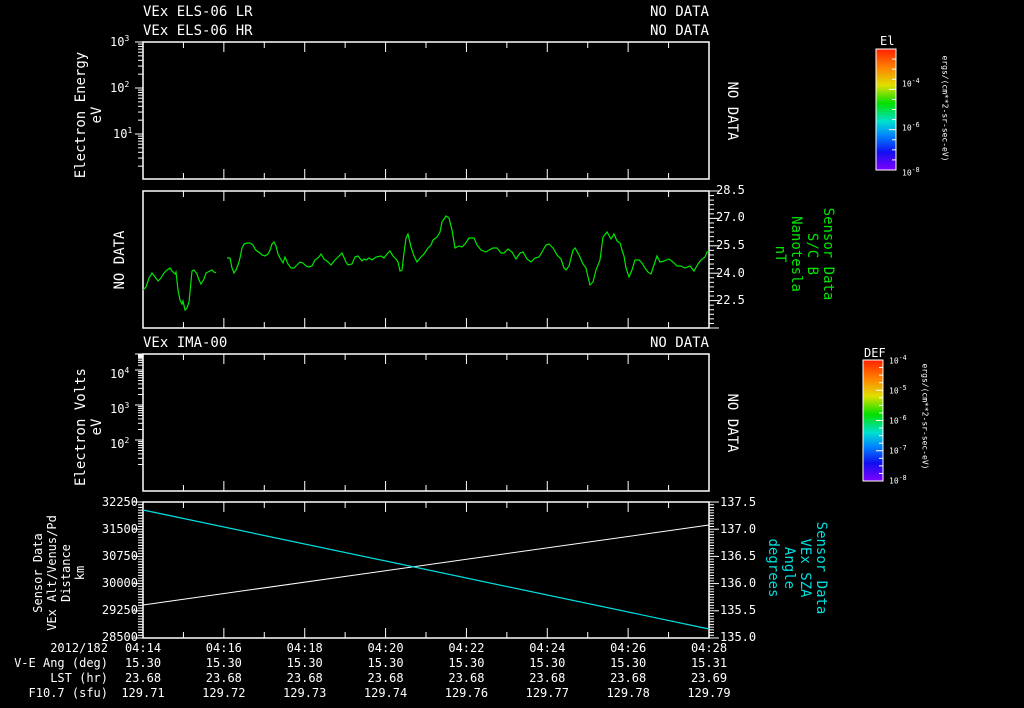 The height and width of the screenshot is (708, 1024). Describe the element at coordinates (730, 217) in the screenshot. I see `panel2-ytick-27.0: 27.0` at that location.